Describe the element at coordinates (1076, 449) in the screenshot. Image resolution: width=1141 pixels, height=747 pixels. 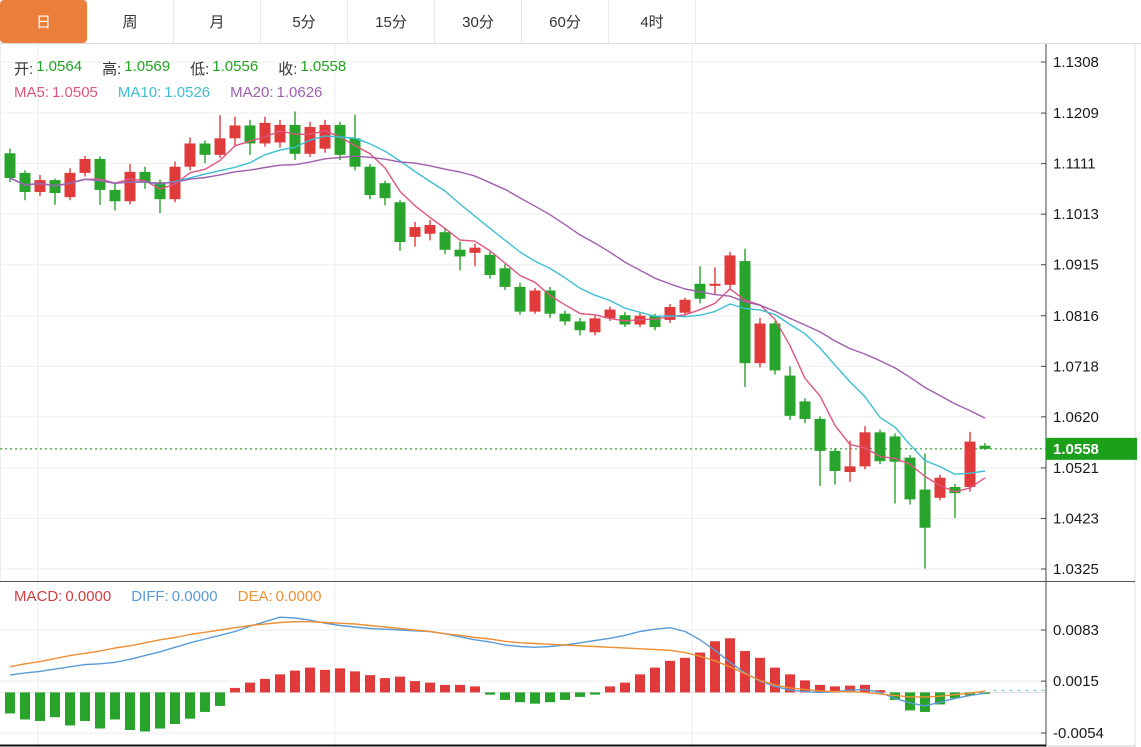
I see `svg-text: 1.0558` at that location.